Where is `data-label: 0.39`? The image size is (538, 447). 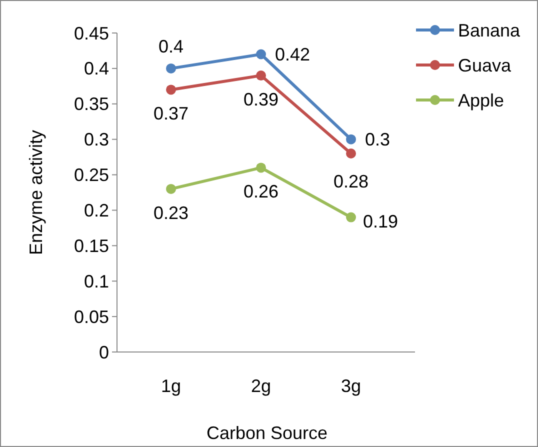 data-label: 0.39 is located at coordinates (261, 100).